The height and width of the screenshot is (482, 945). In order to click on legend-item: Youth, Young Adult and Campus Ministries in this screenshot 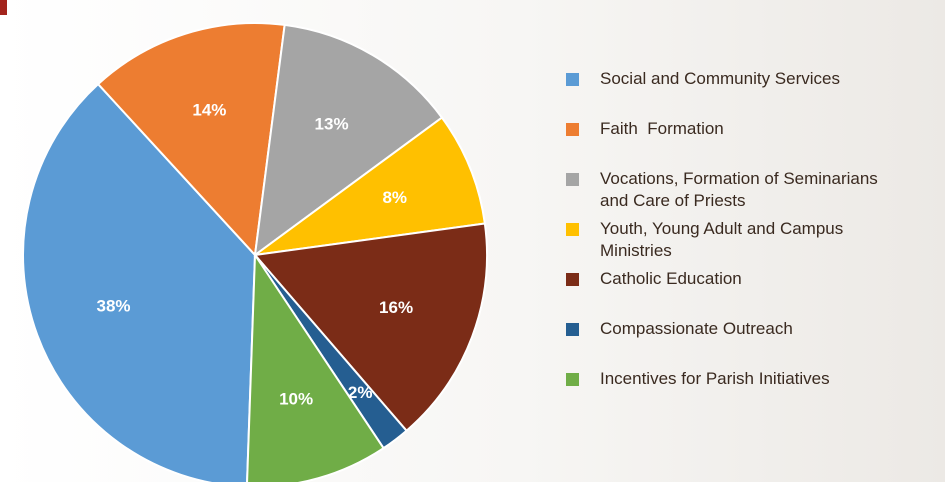, I will do `click(728, 240)`.